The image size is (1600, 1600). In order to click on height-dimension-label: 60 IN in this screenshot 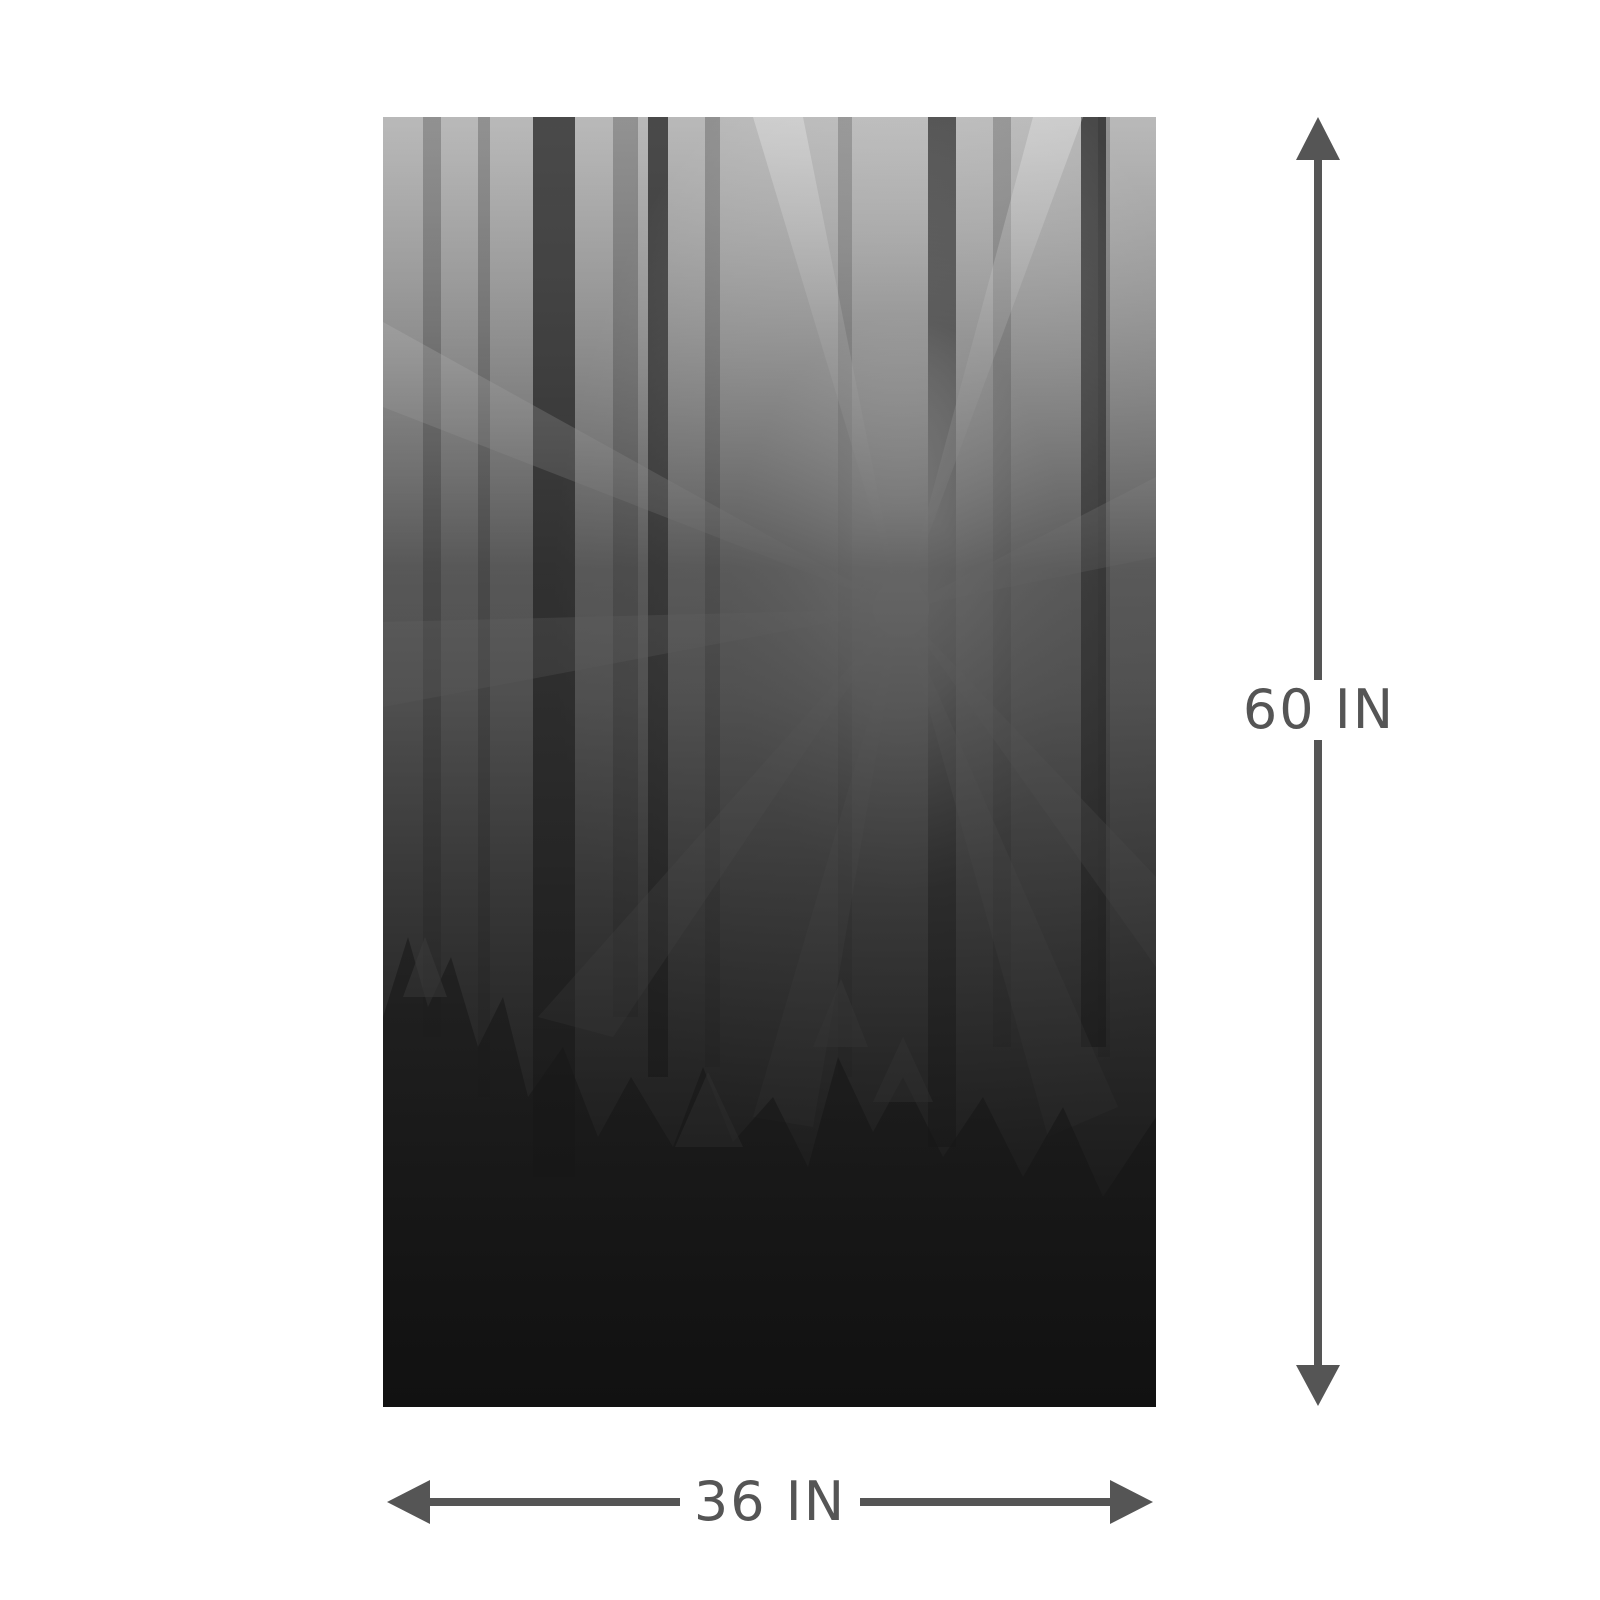, I will do `click(1319, 710)`.